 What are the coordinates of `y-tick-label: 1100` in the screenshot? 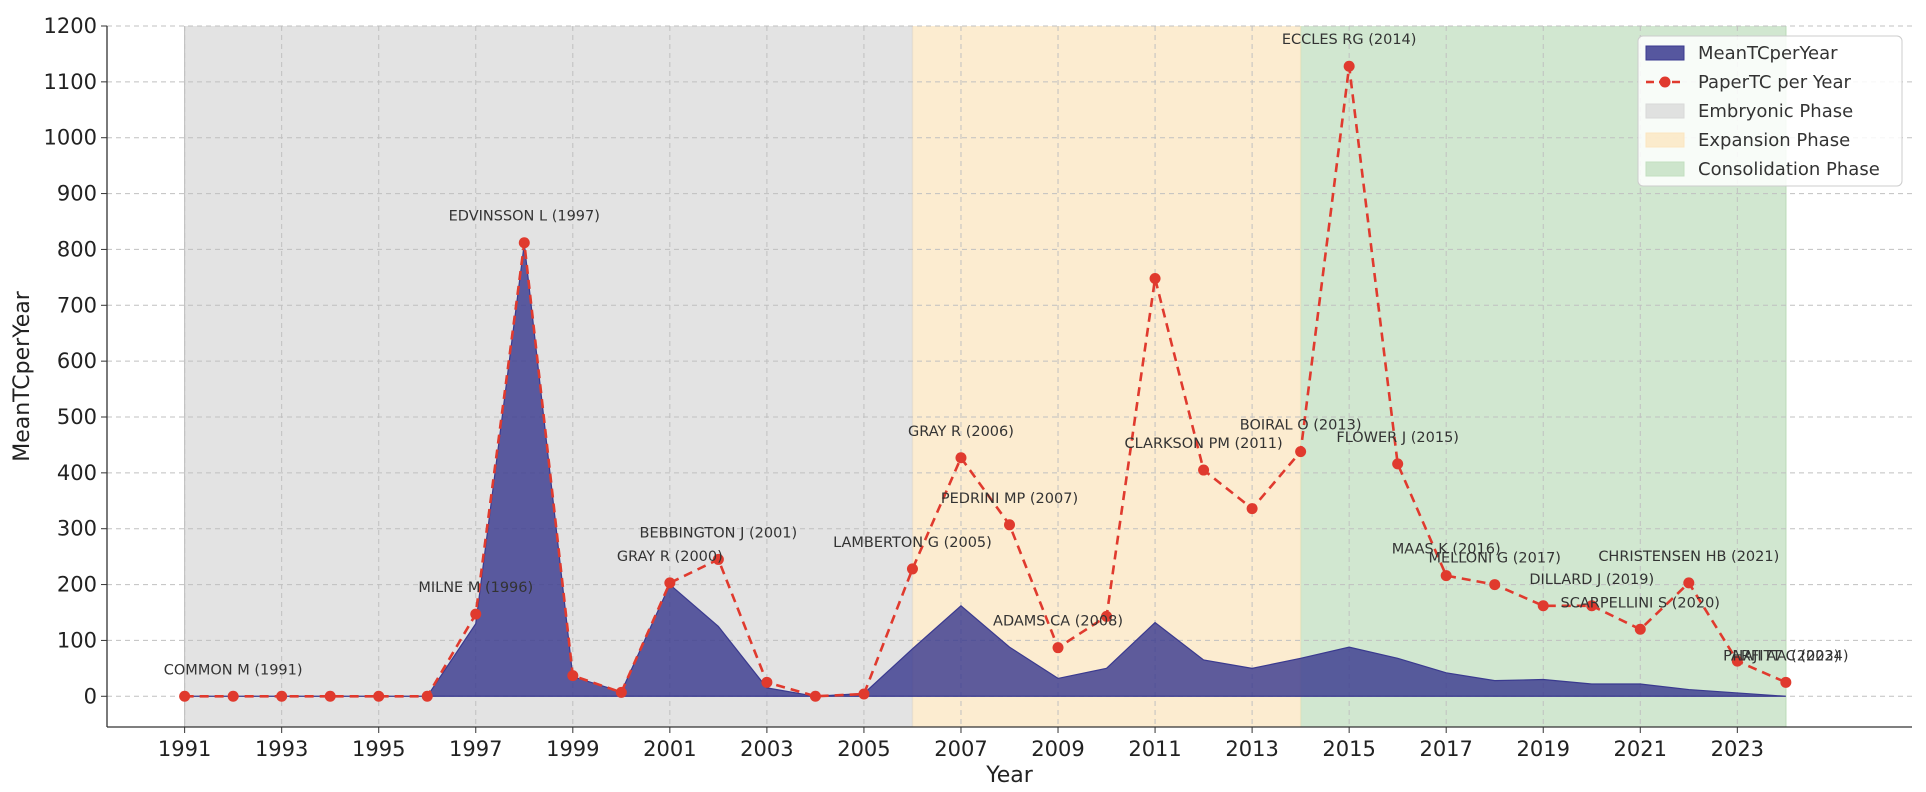 It's located at (70, 82).